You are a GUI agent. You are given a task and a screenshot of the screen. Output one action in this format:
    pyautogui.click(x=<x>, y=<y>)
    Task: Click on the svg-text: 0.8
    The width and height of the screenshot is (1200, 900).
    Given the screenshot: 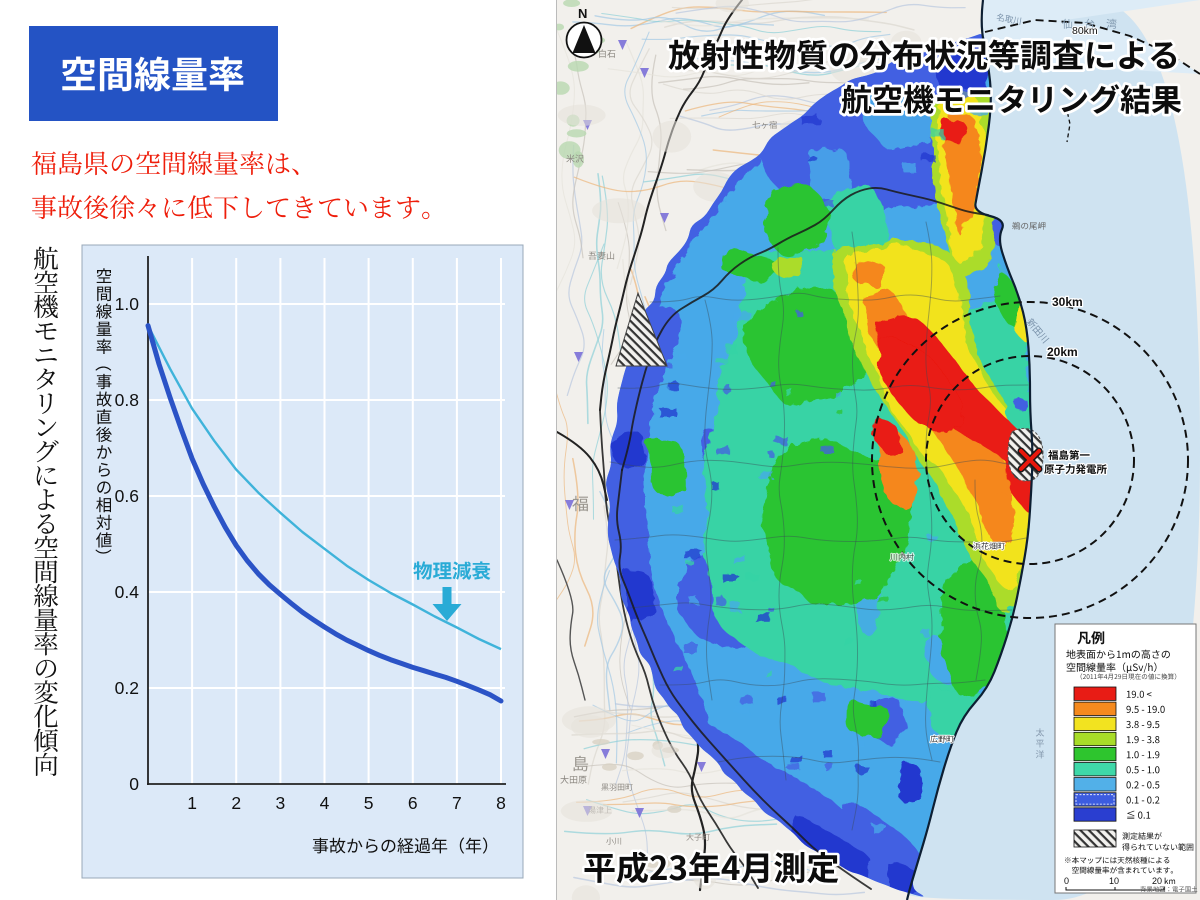 What is the action you would take?
    pyautogui.click(x=127, y=400)
    